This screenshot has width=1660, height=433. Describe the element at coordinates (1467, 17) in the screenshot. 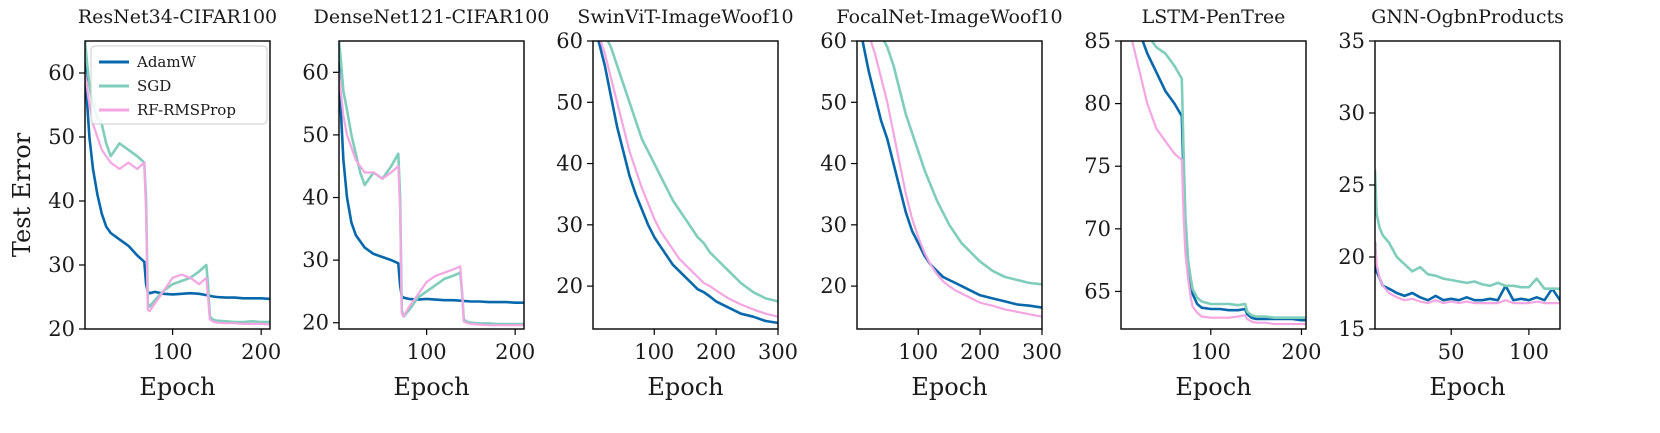

I see `panel-title: GNN-OgbnProducts` at that location.